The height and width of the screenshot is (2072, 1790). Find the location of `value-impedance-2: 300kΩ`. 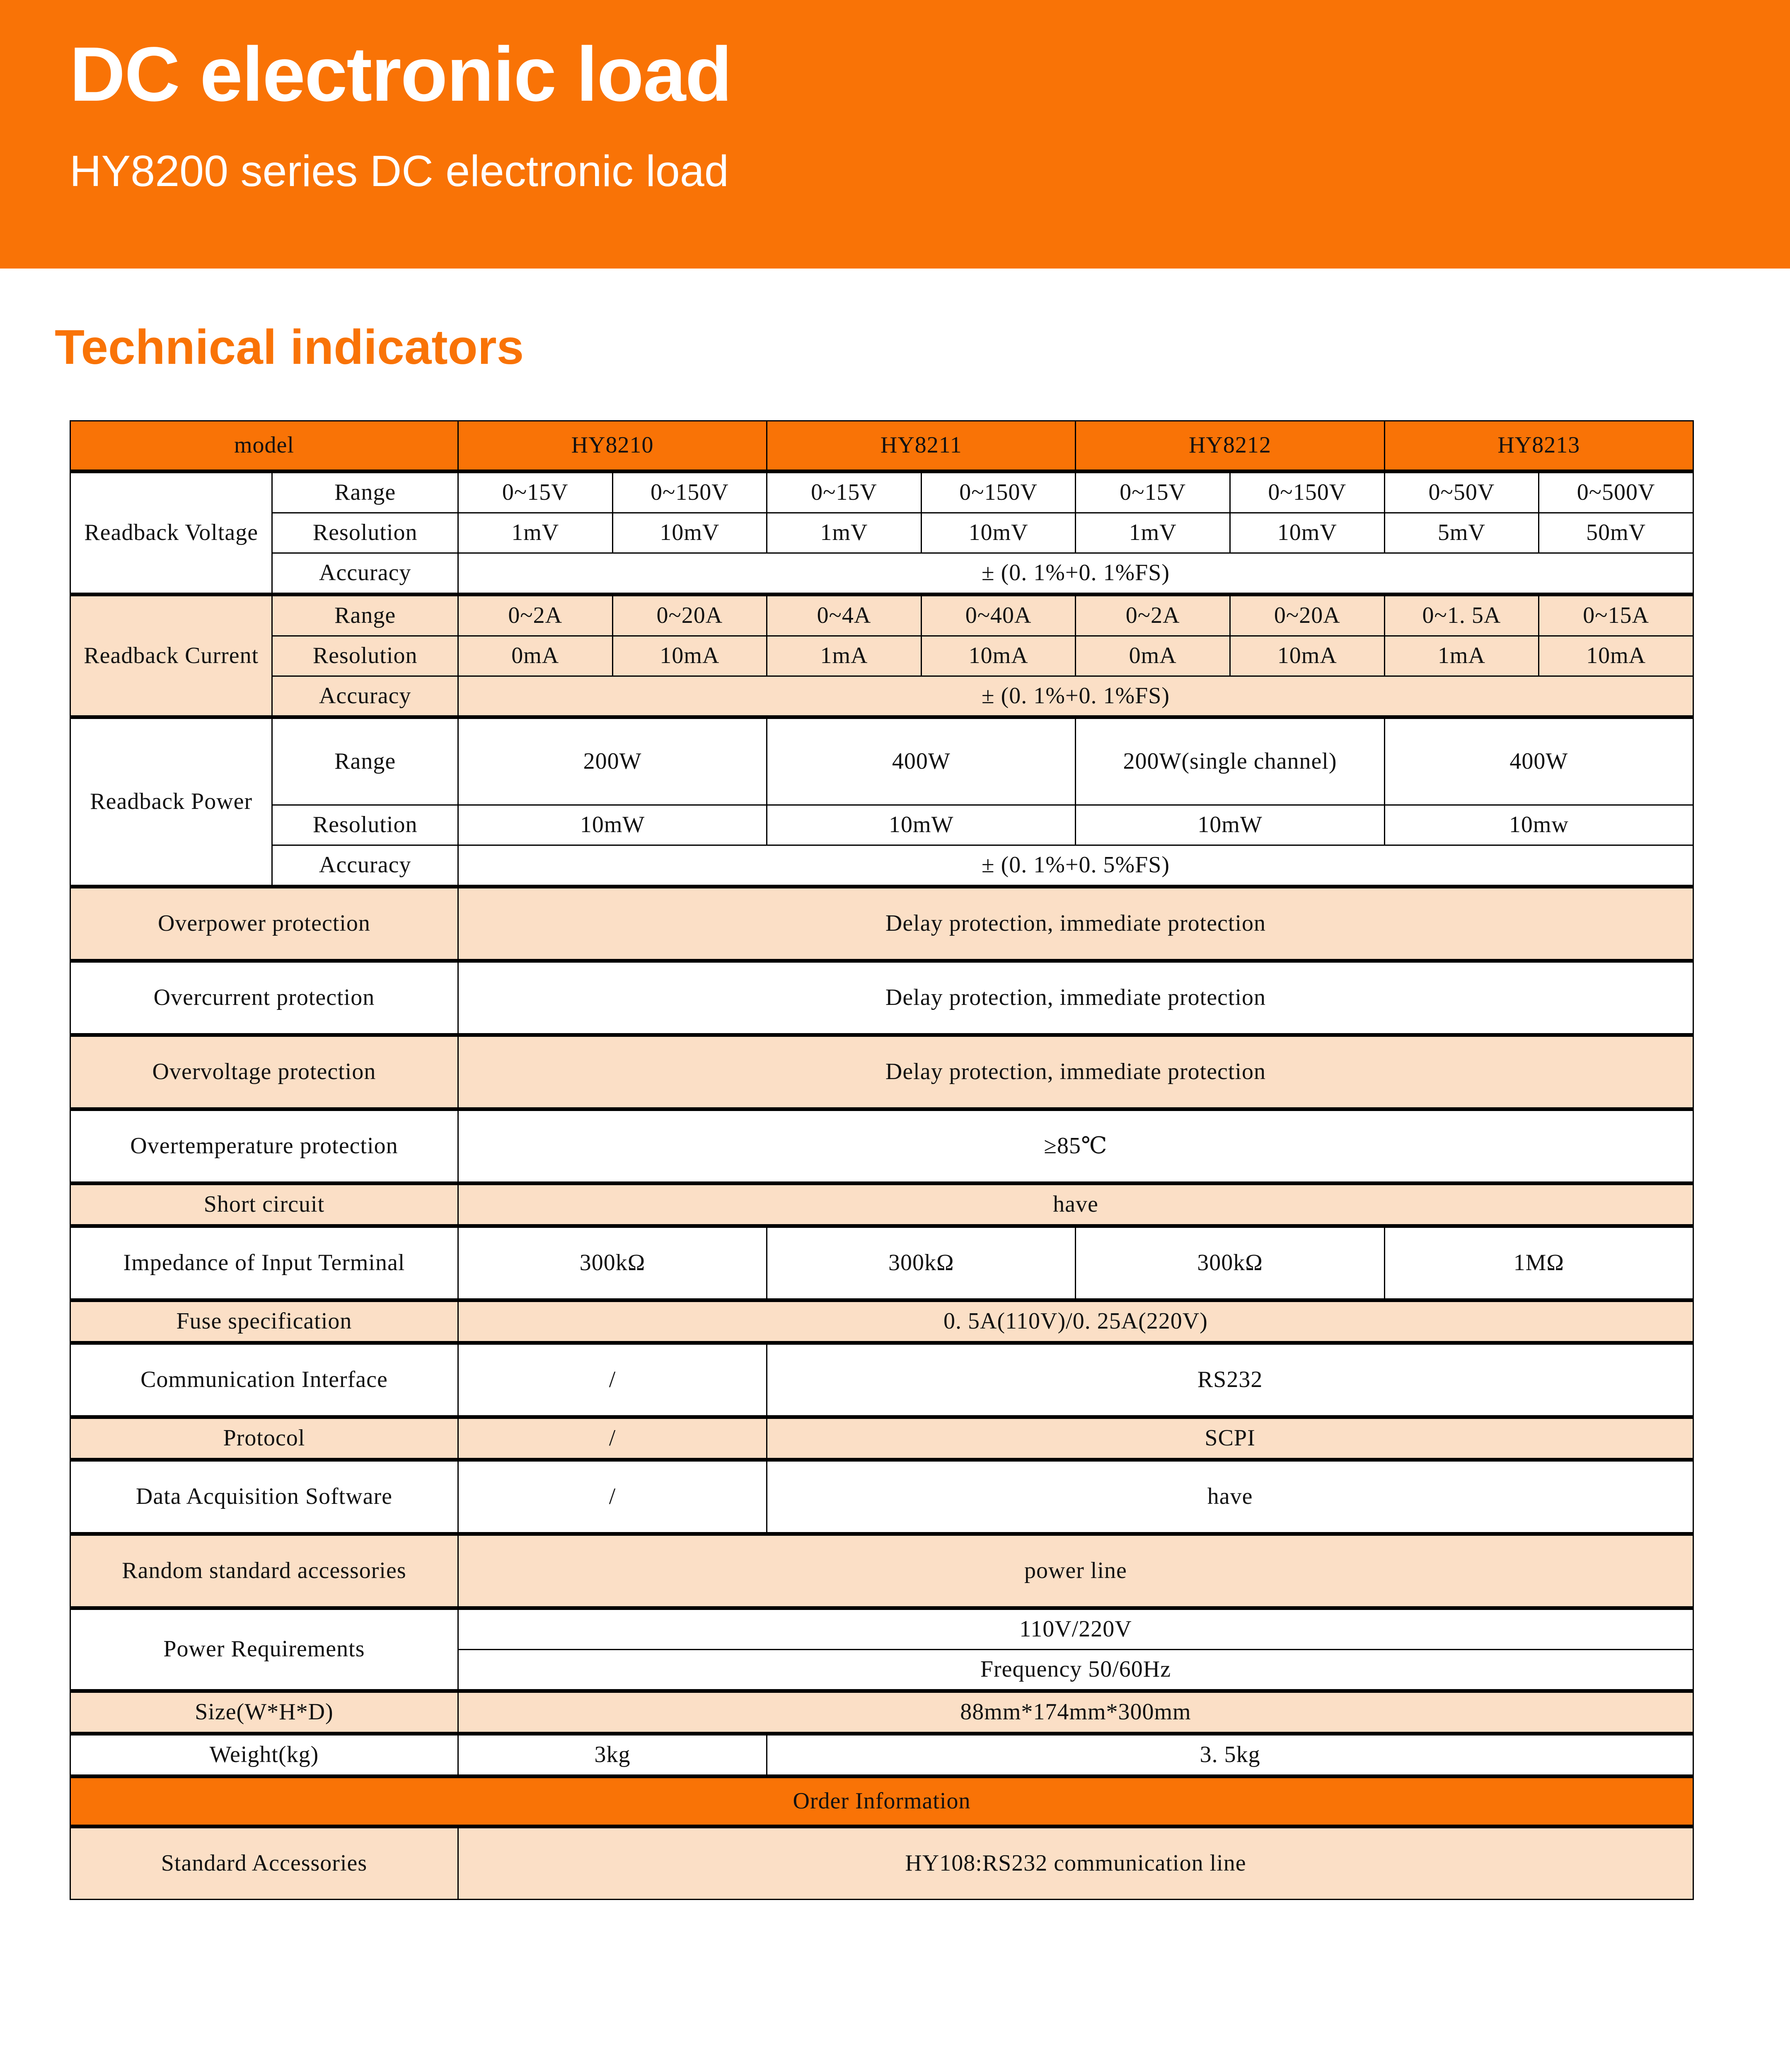

value-impedance-2: 300kΩ is located at coordinates (1230, 1262).